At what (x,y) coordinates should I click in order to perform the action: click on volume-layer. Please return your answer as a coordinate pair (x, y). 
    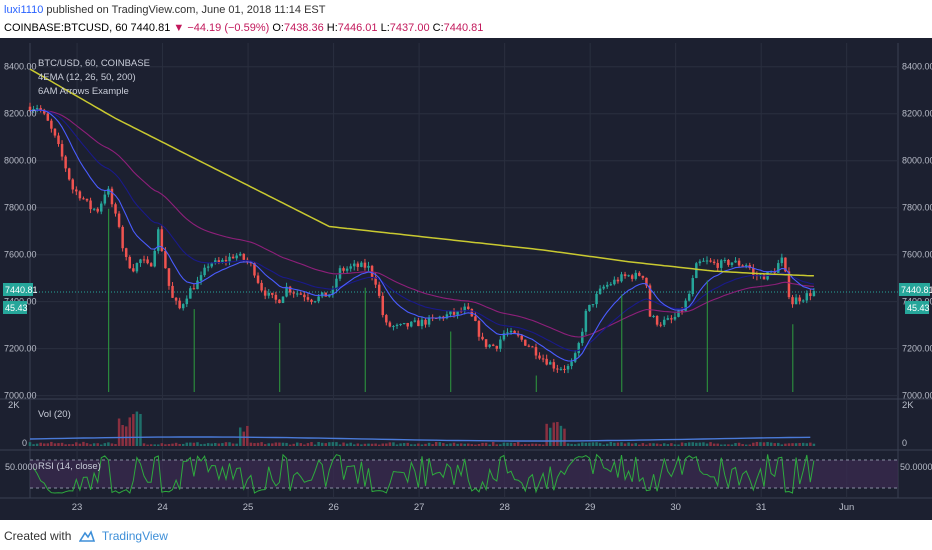
    Looking at the image, I should click on (422, 428).